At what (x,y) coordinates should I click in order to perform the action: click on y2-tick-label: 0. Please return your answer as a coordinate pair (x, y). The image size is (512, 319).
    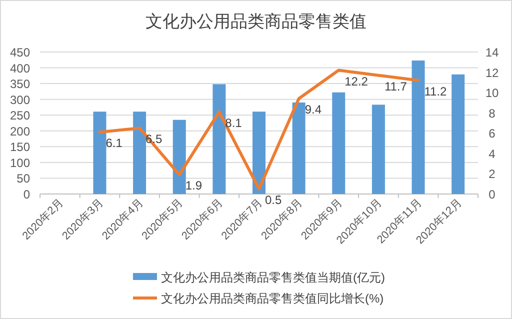
    Looking at the image, I should click on (492, 195).